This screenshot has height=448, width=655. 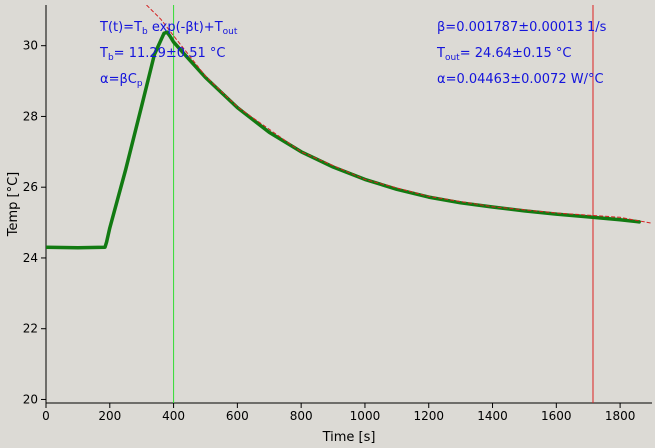 What do you see at coordinates (30, 116) in the screenshot?
I see `y-tick-label: 28` at bounding box center [30, 116].